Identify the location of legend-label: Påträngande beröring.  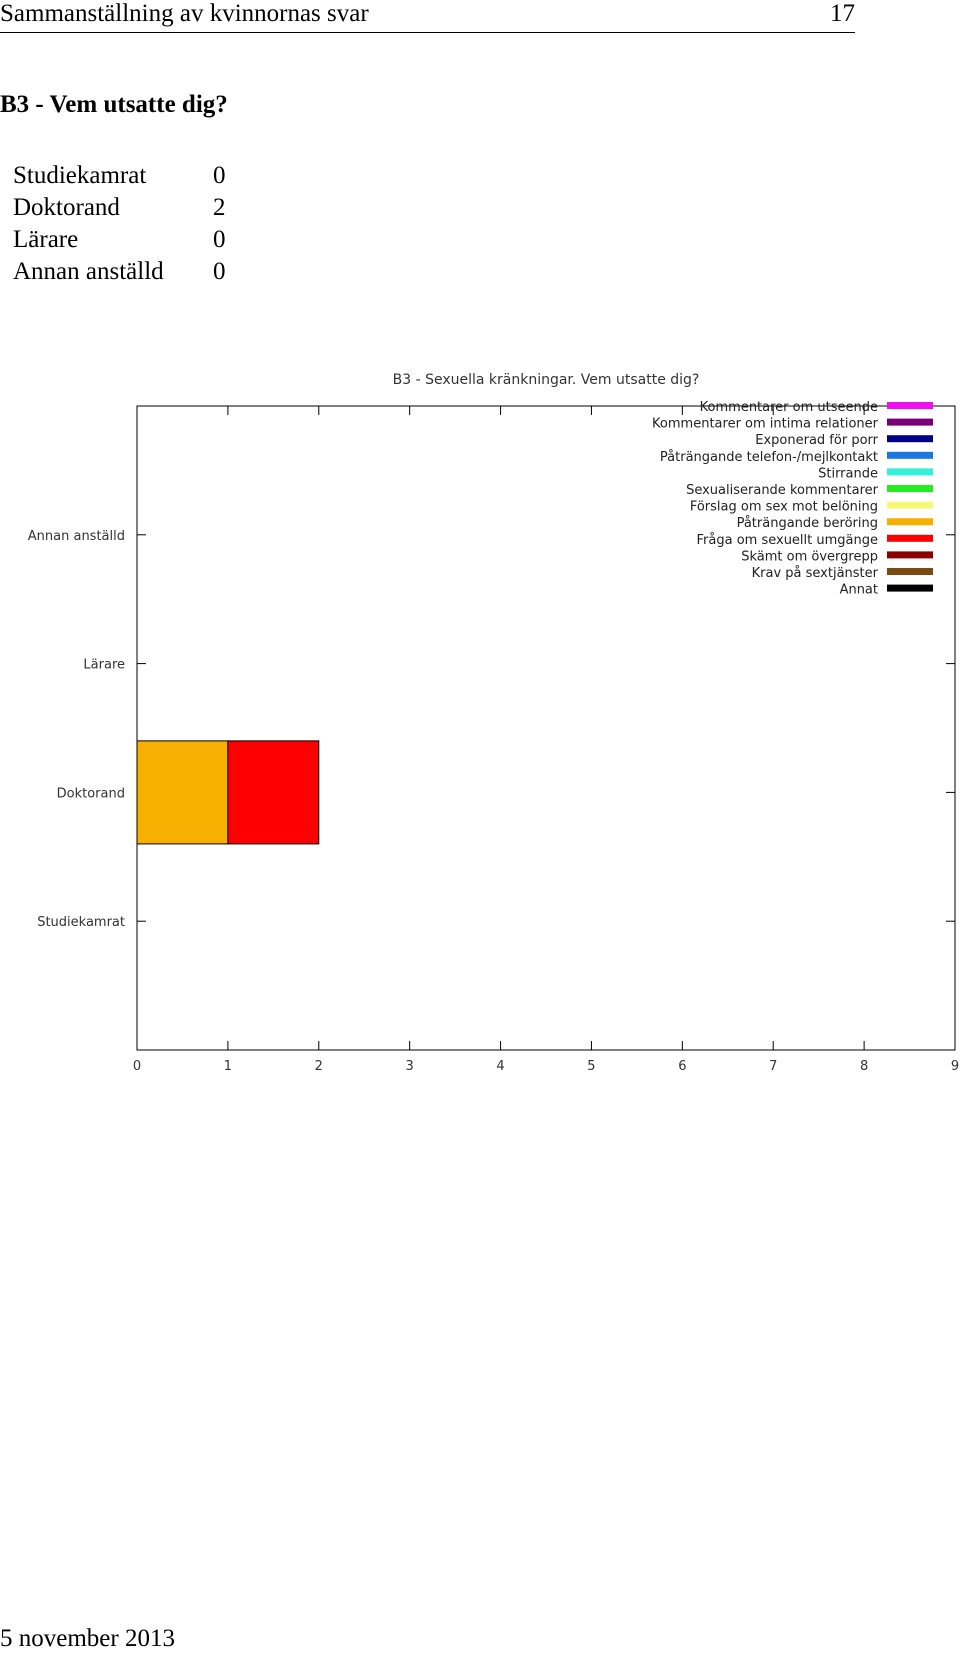
(807, 523).